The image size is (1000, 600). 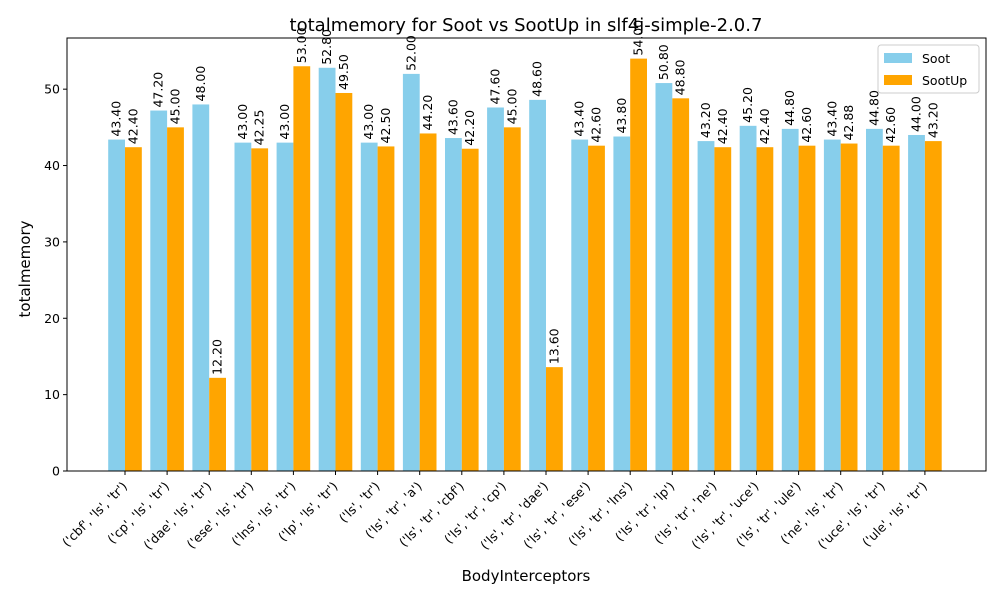 I want to click on soot-value-label-10: 48.60, so click(x=537, y=79).